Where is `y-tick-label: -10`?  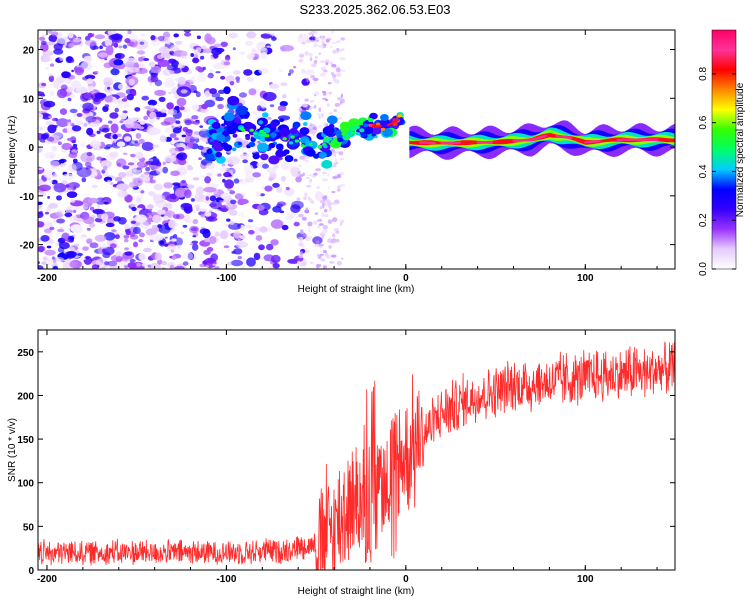
y-tick-label: -10 is located at coordinates (27, 197).